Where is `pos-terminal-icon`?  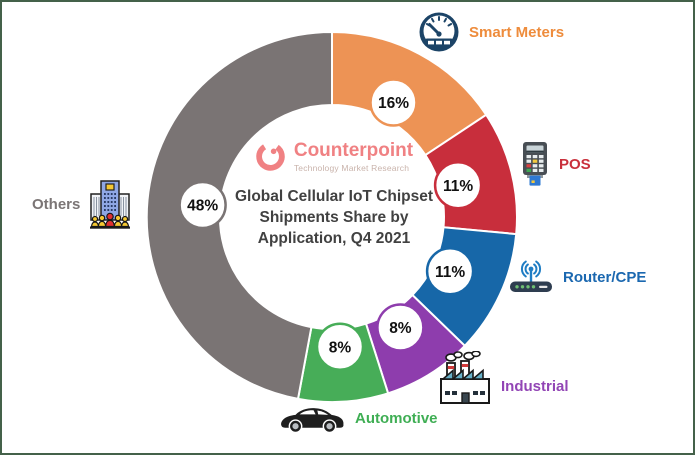
pos-terminal-icon is located at coordinates (535, 164).